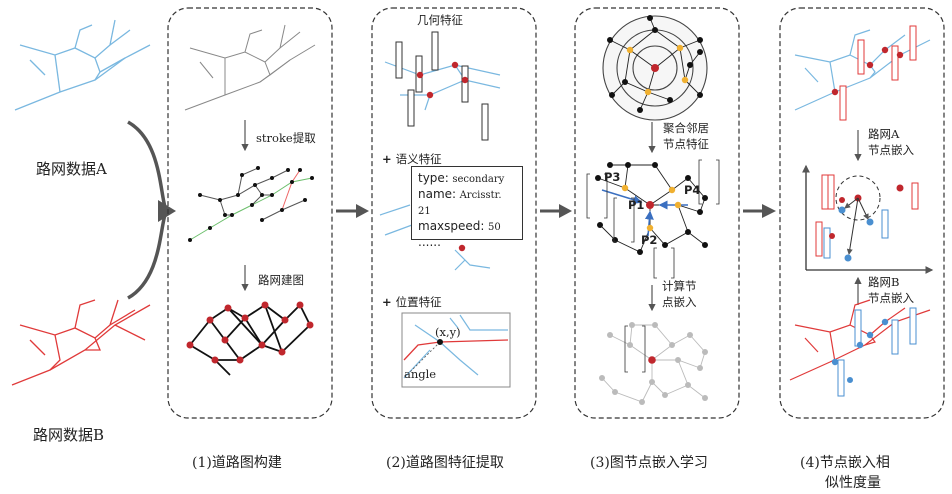 The height and width of the screenshot is (494, 952). I want to click on panel1-road-graph-edges, so click(250, 339).